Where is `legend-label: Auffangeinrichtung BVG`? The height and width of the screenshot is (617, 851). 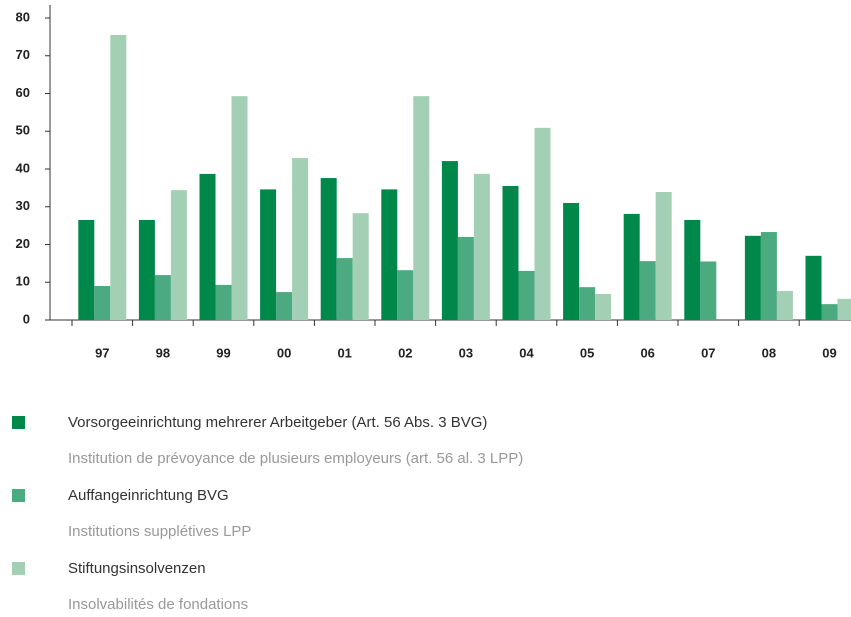
legend-label: Auffangeinrichtung BVG is located at coordinates (148, 495).